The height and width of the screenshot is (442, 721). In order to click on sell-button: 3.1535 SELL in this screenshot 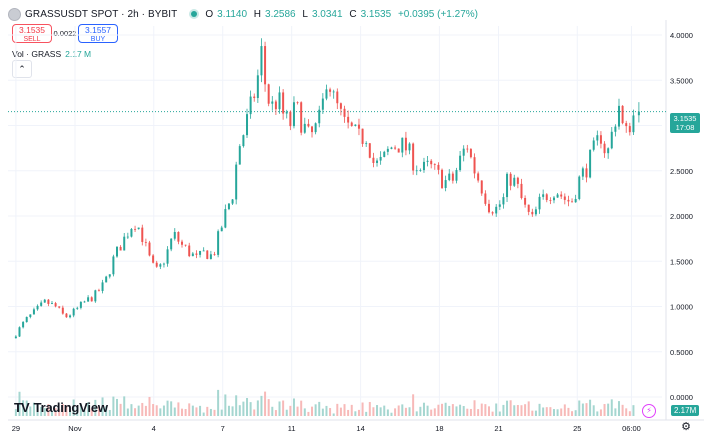, I will do `click(32, 33)`.